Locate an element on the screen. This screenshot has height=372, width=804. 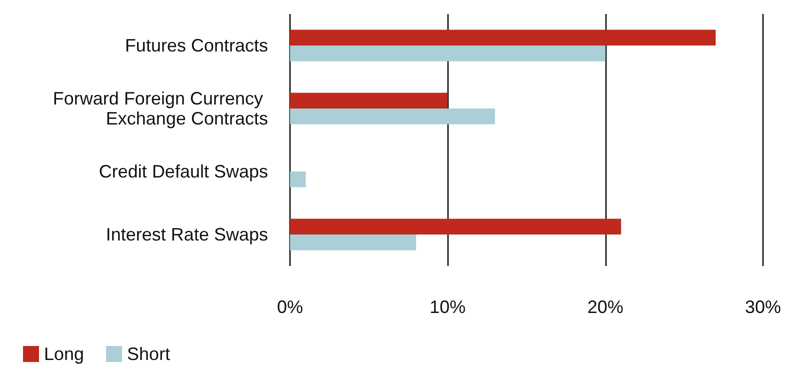
y-tick-label: Credit Default Swaps is located at coordinates (183, 172).